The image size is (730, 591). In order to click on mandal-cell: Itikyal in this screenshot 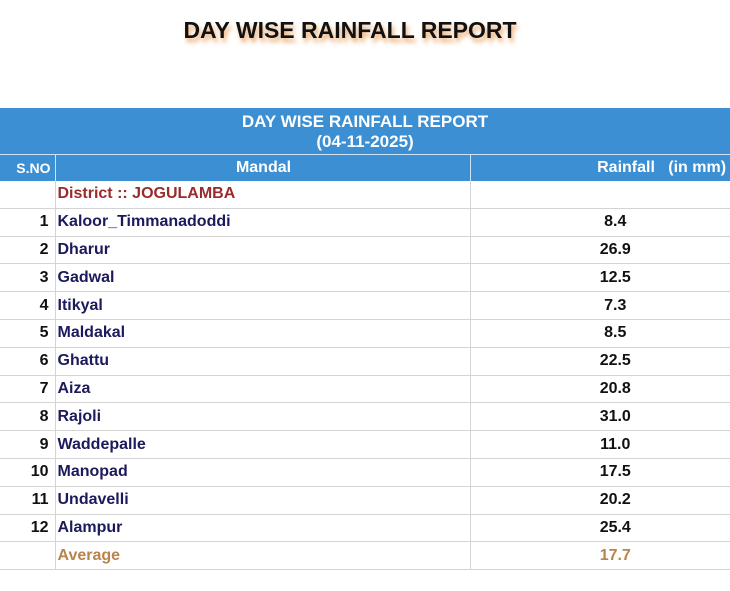, I will do `click(262, 305)`.